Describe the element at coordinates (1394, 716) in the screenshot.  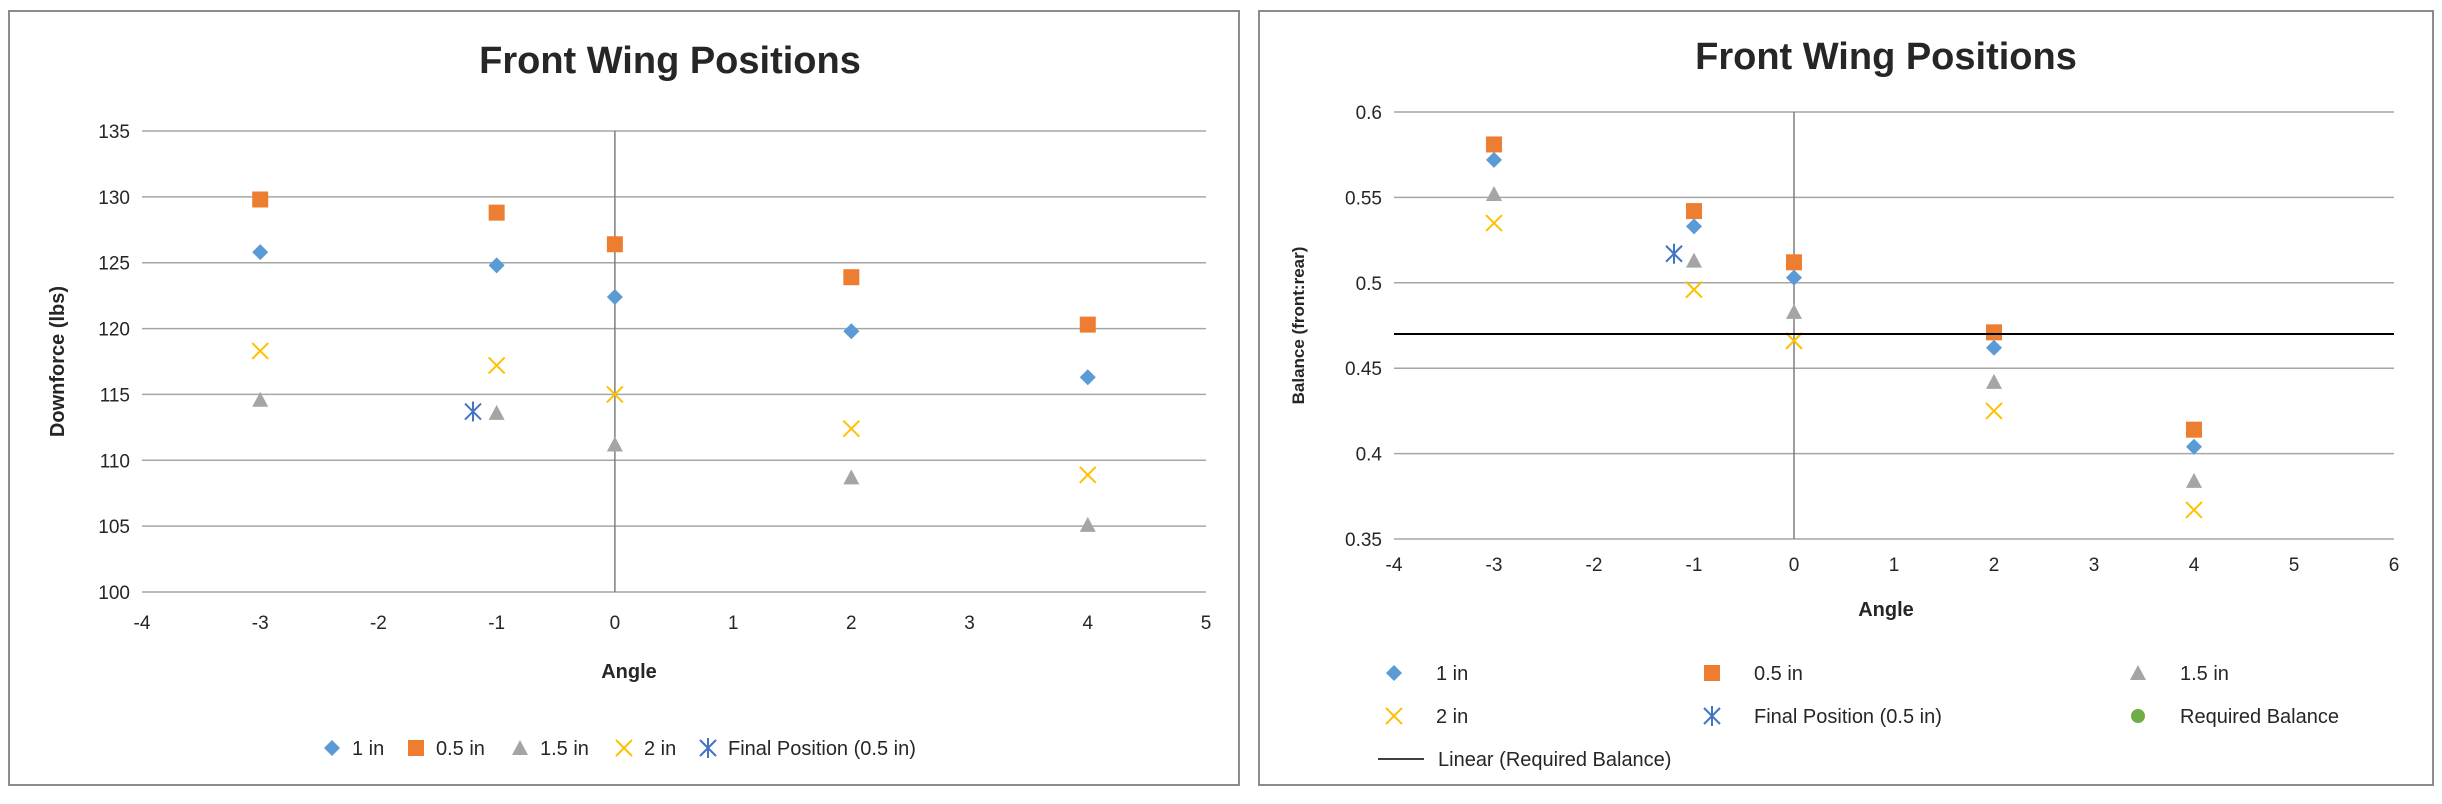
I see `legend-marker-2-in` at that location.